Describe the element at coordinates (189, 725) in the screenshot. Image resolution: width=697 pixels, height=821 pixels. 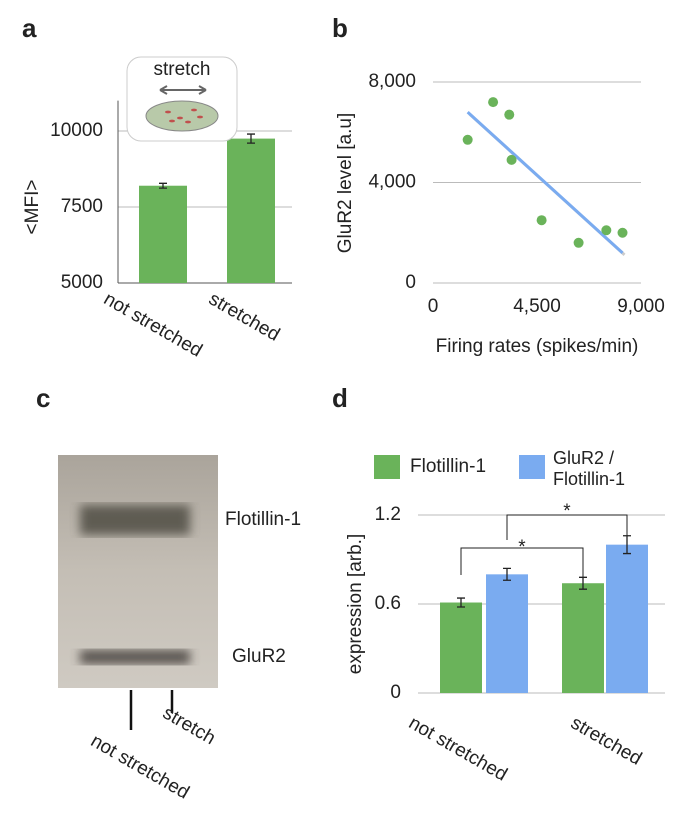
I see `lane-label: stretch` at that location.